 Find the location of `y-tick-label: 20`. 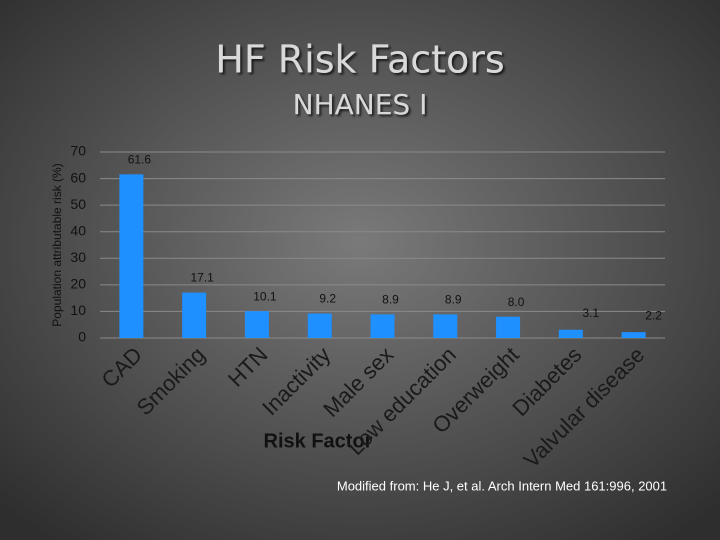

y-tick-label: 20 is located at coordinates (78, 284).